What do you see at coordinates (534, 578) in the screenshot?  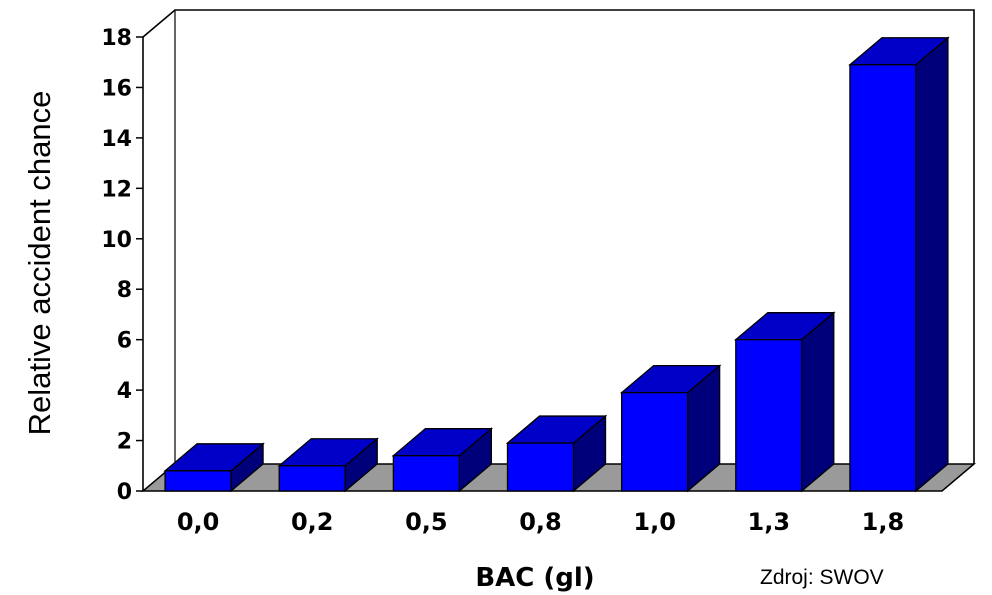 I see `x-axis-title: BAC (gl)` at bounding box center [534, 578].